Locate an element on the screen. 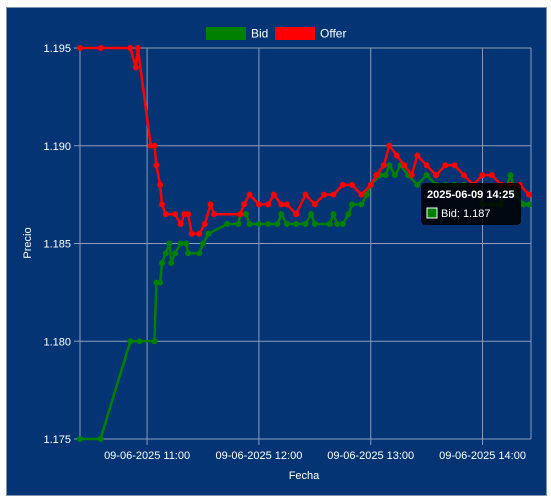 Image resolution: width=551 pixels, height=503 pixels. legend: Bid Offer is located at coordinates (276, 34).